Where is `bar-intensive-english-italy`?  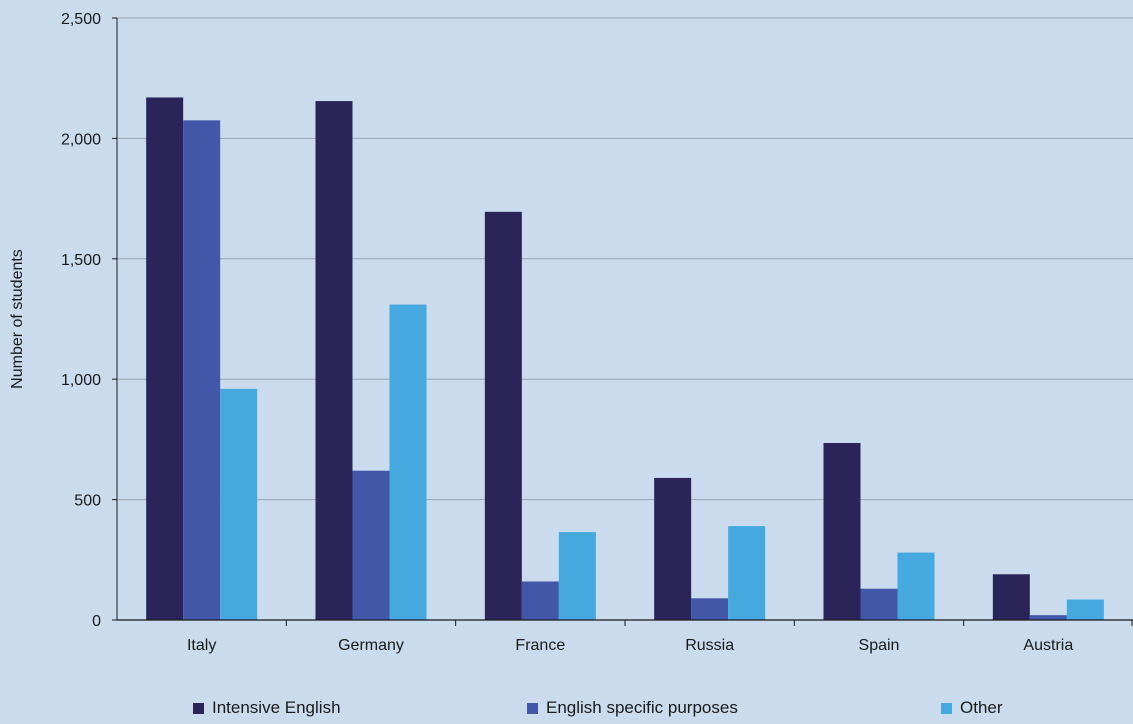
bar-intensive-english-italy is located at coordinates (165, 359).